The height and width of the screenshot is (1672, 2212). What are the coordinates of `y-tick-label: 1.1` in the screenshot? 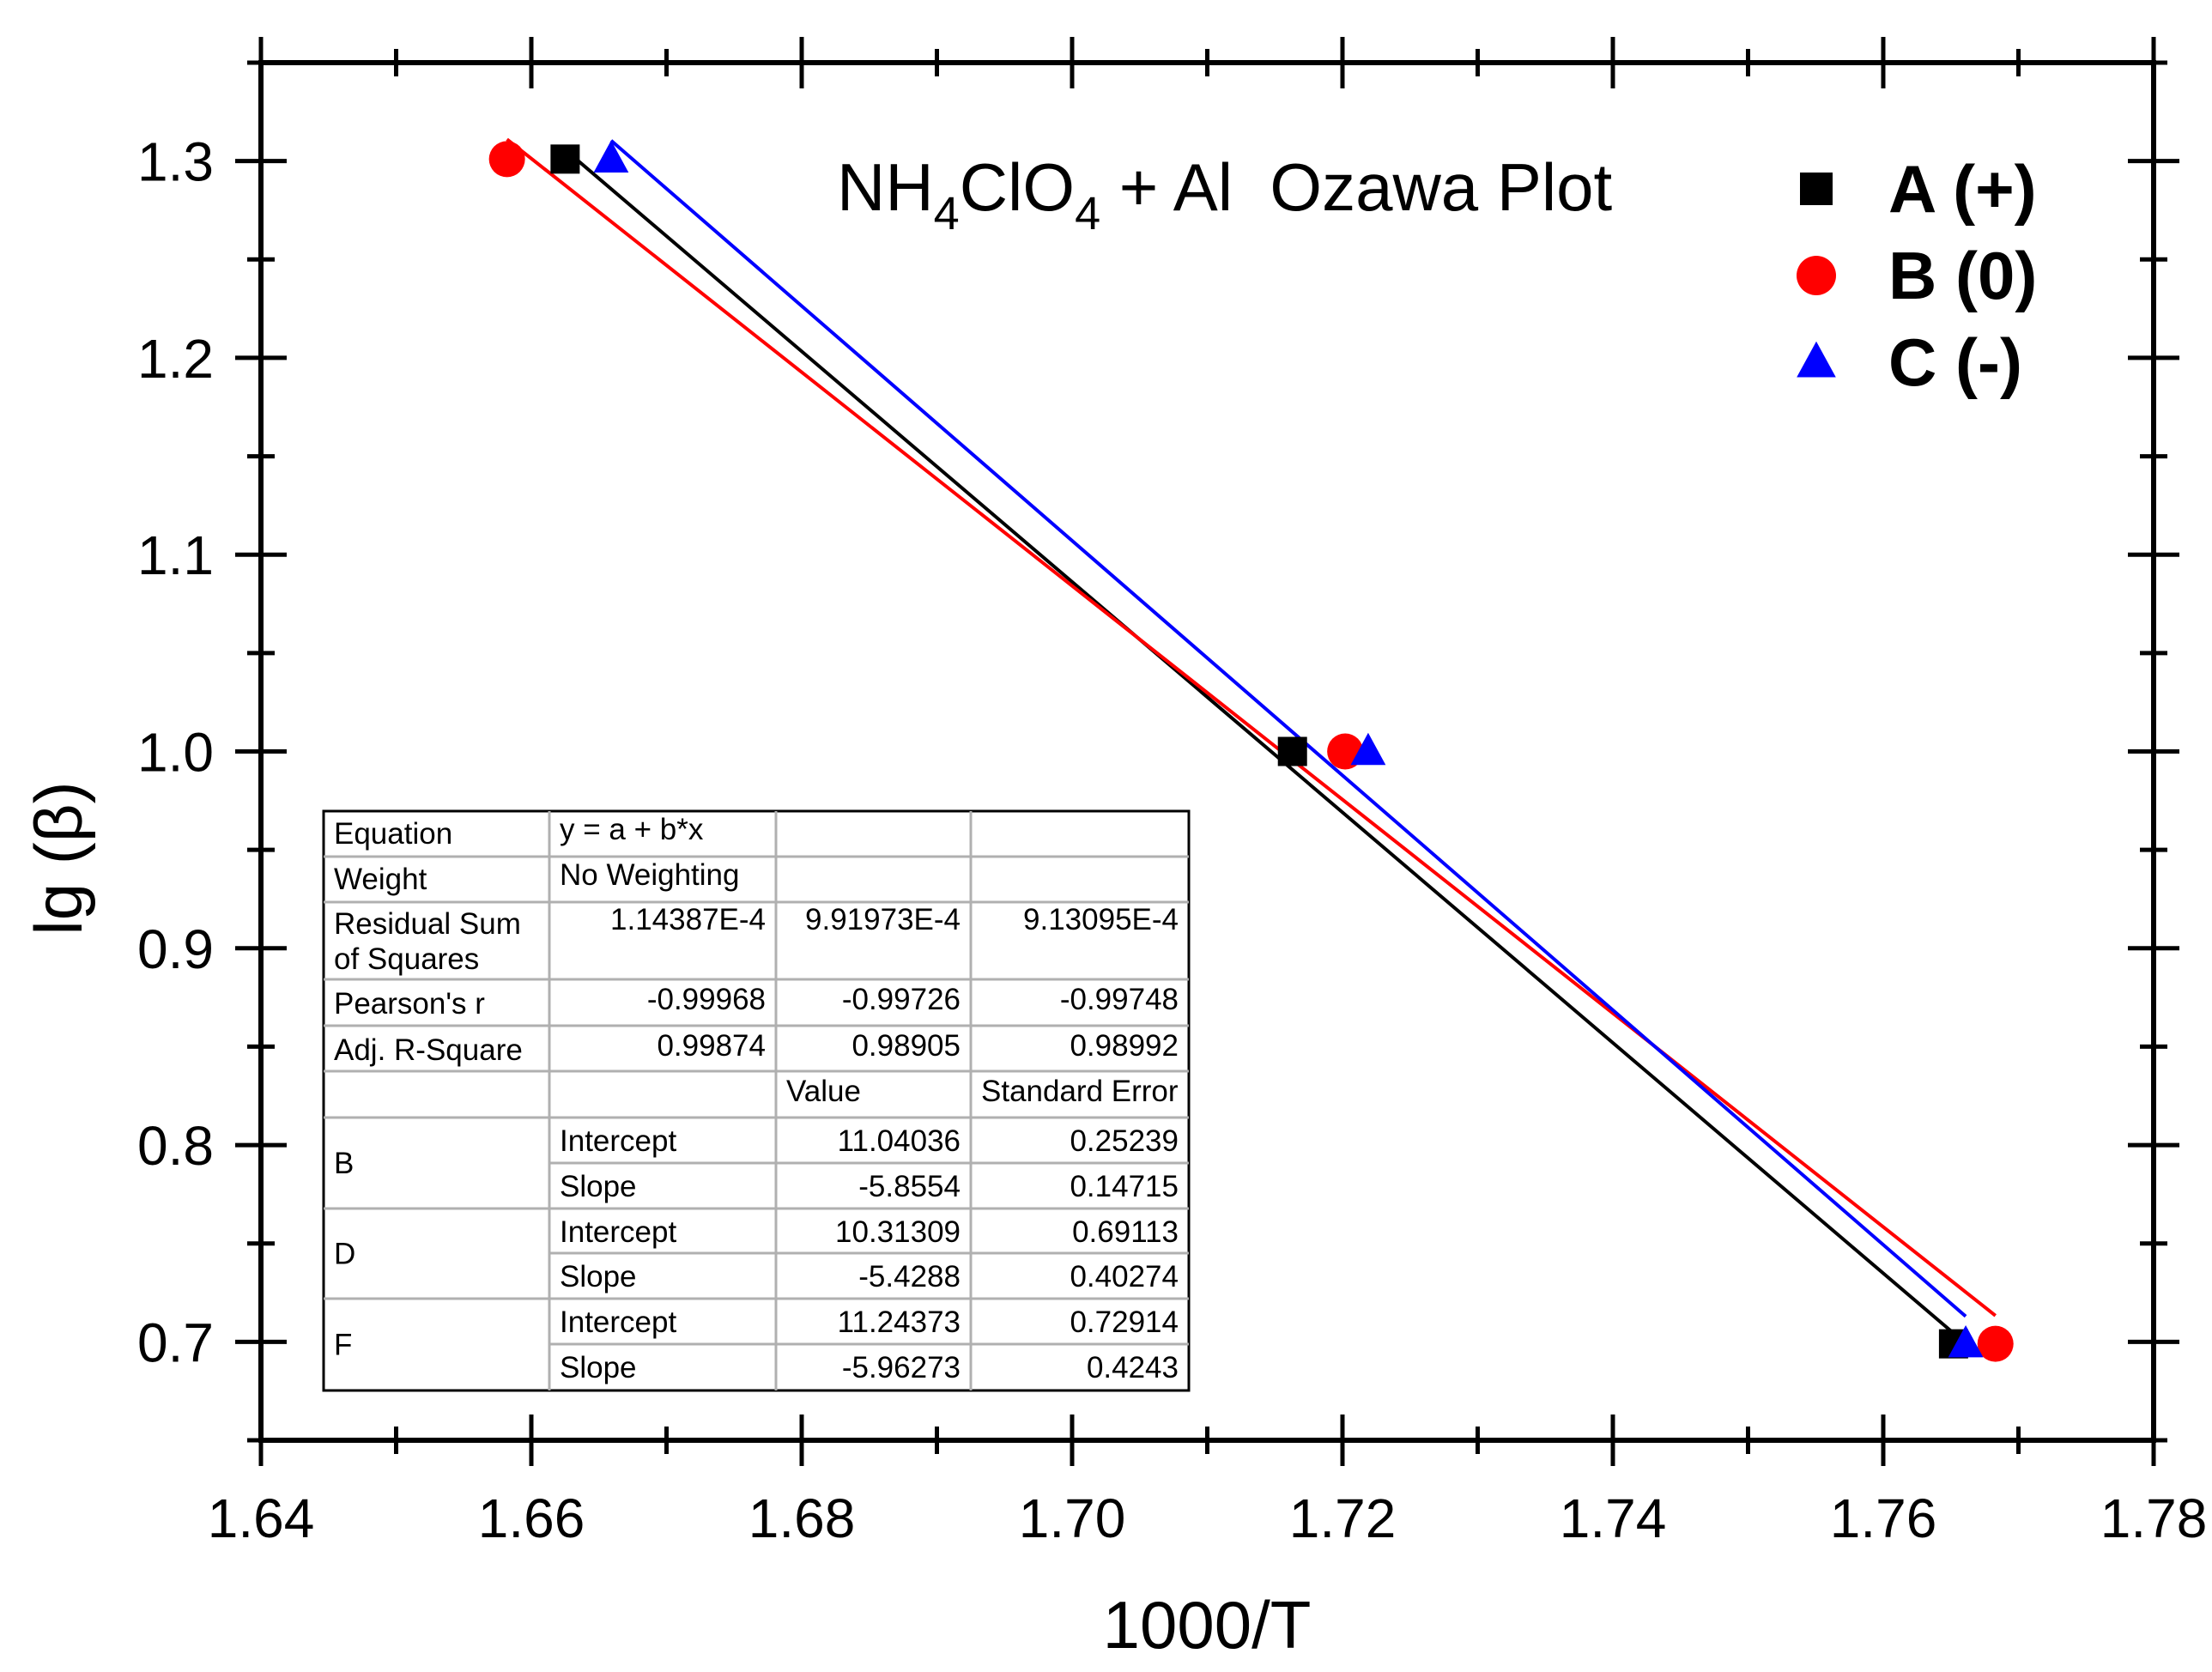 It's located at (176, 555).